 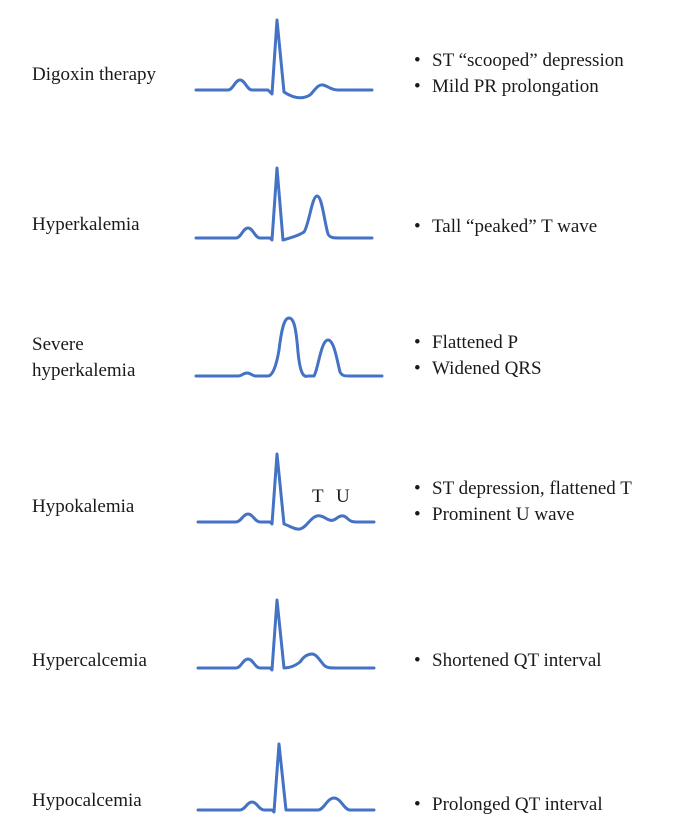 I want to click on findings-list: • Prolonged QT interval, so click(x=508, y=805).